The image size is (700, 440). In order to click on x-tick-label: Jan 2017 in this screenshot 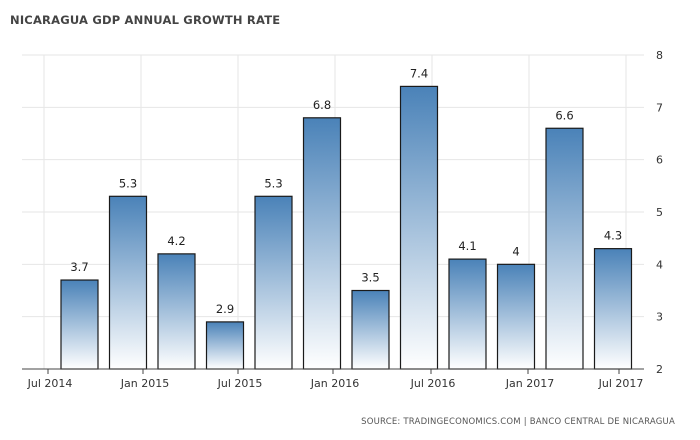, I will do `click(529, 383)`.